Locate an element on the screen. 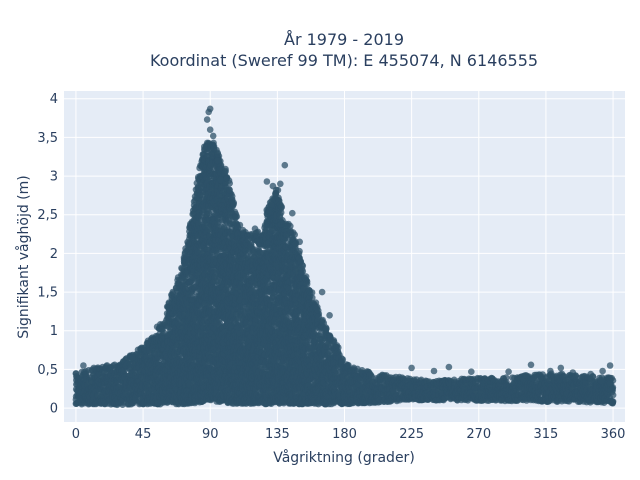  chart-title-line1: År 1979 - 2019 is located at coordinates (344, 39).